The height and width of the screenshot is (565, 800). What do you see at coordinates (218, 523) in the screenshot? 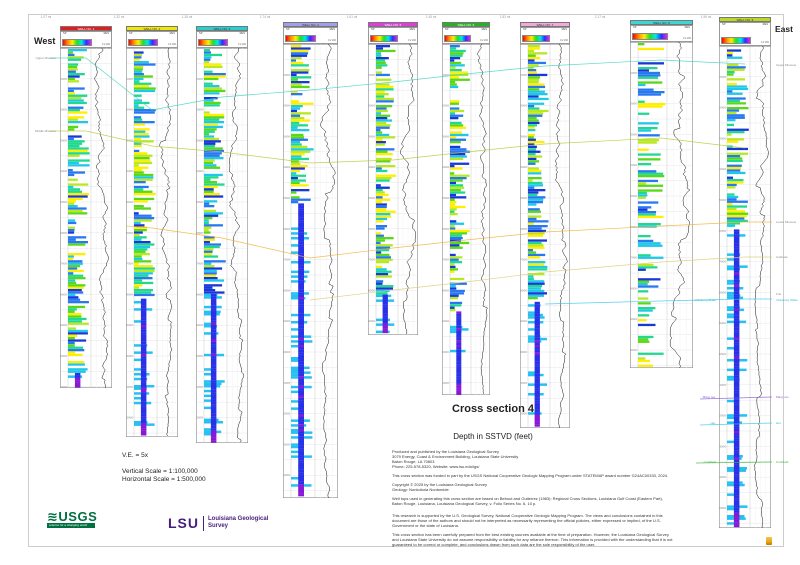
I see `lsu-logo: LSU Louisiana Geological Survey` at bounding box center [218, 523].